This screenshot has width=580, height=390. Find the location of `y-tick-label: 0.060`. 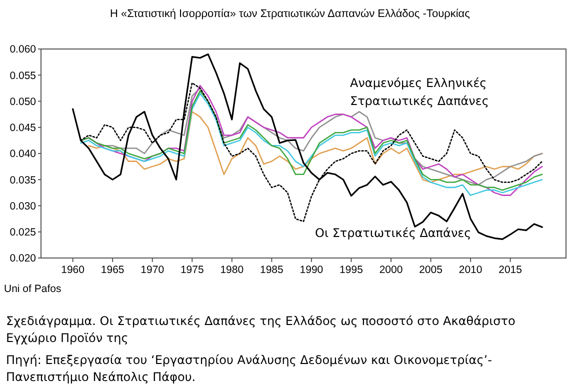

y-tick-label: 0.060 is located at coordinates (23, 50).